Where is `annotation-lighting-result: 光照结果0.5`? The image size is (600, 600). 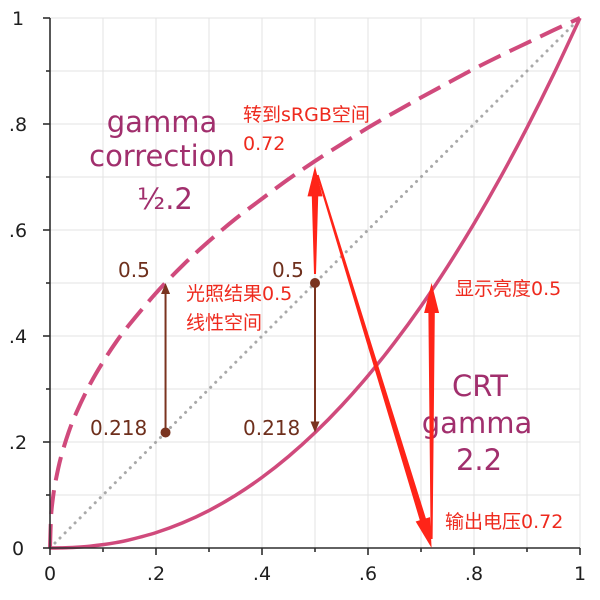
annotation-lighting-result: 光照结果0.5 is located at coordinates (239, 294).